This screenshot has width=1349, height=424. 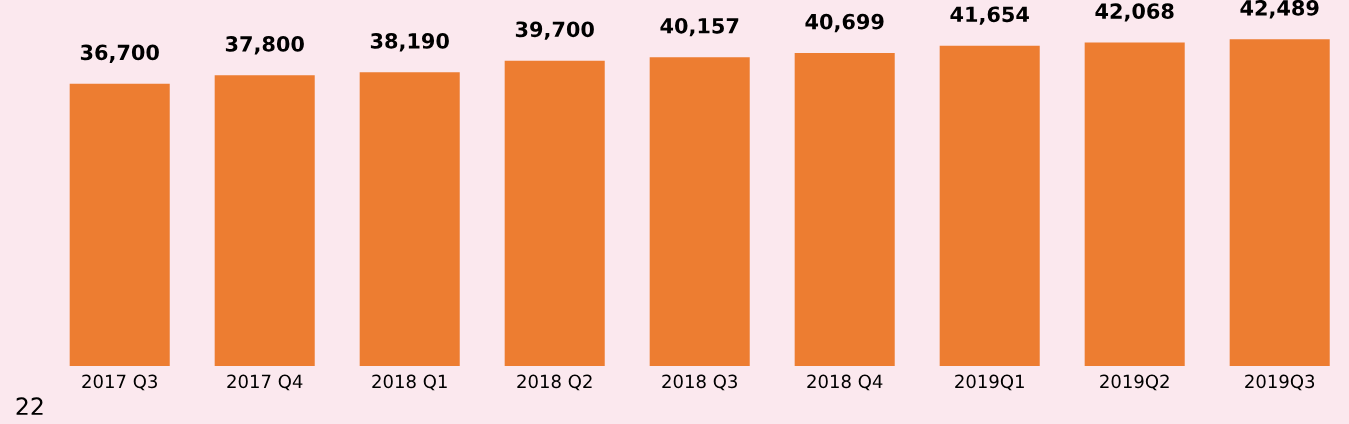 What do you see at coordinates (29, 406) in the screenshot?
I see `text: 22` at bounding box center [29, 406].